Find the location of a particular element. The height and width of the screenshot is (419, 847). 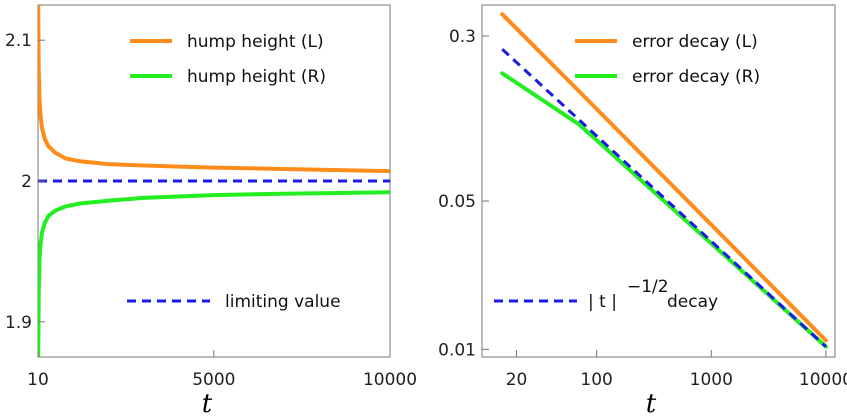

legend-label-error-R: error decay (R) is located at coordinates (696, 77).